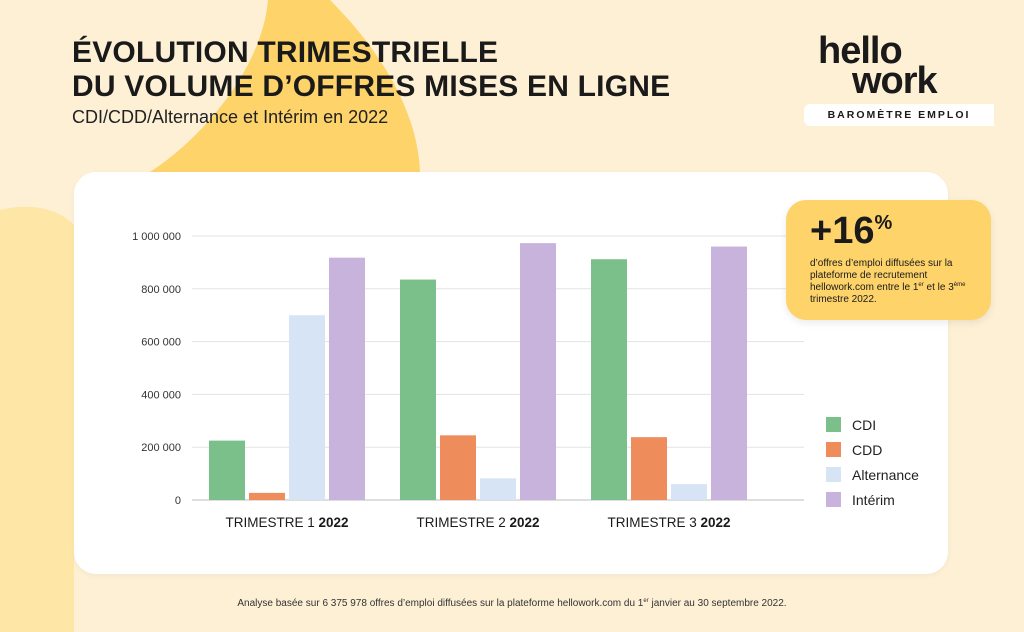 The image size is (1024, 632). What do you see at coordinates (307, 407) in the screenshot?
I see `bar-alternance-q1` at bounding box center [307, 407].